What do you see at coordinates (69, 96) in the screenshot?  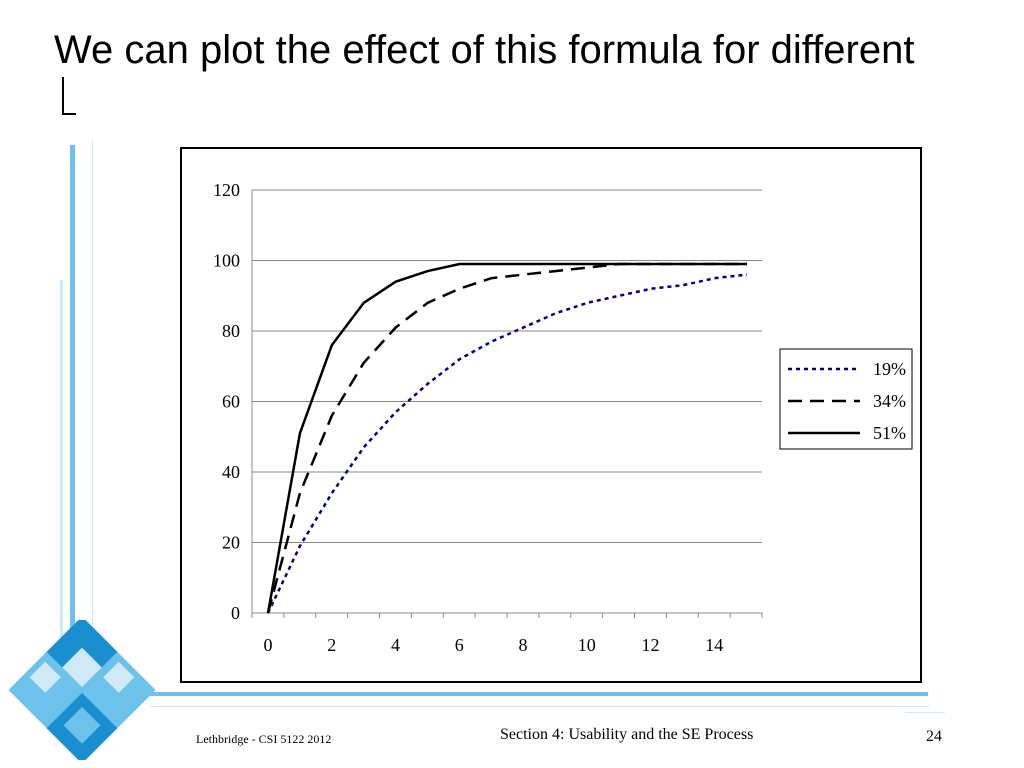 I see `lambda-placeholder-icon` at bounding box center [69, 96].